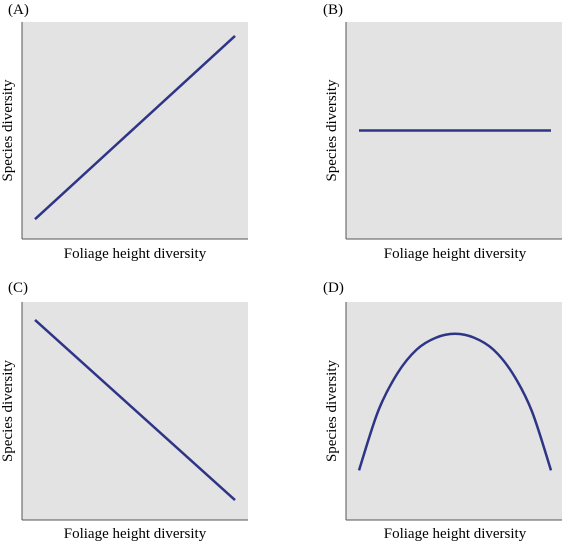 This screenshot has height=542, width=563. What do you see at coordinates (18, 288) in the screenshot?
I see `panel-label-c: (C)` at bounding box center [18, 288].